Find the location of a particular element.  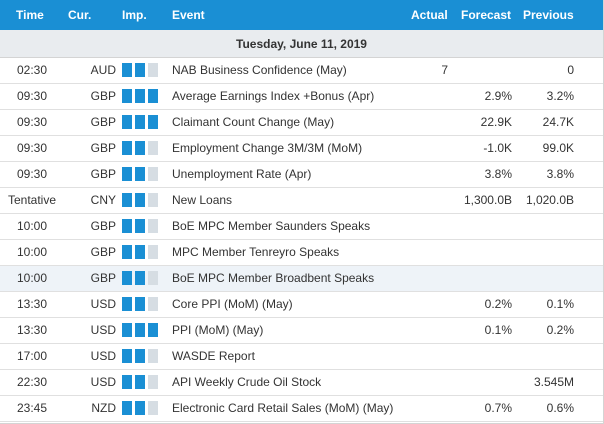

event-forecast: 1,300.0B is located at coordinates (487, 200).